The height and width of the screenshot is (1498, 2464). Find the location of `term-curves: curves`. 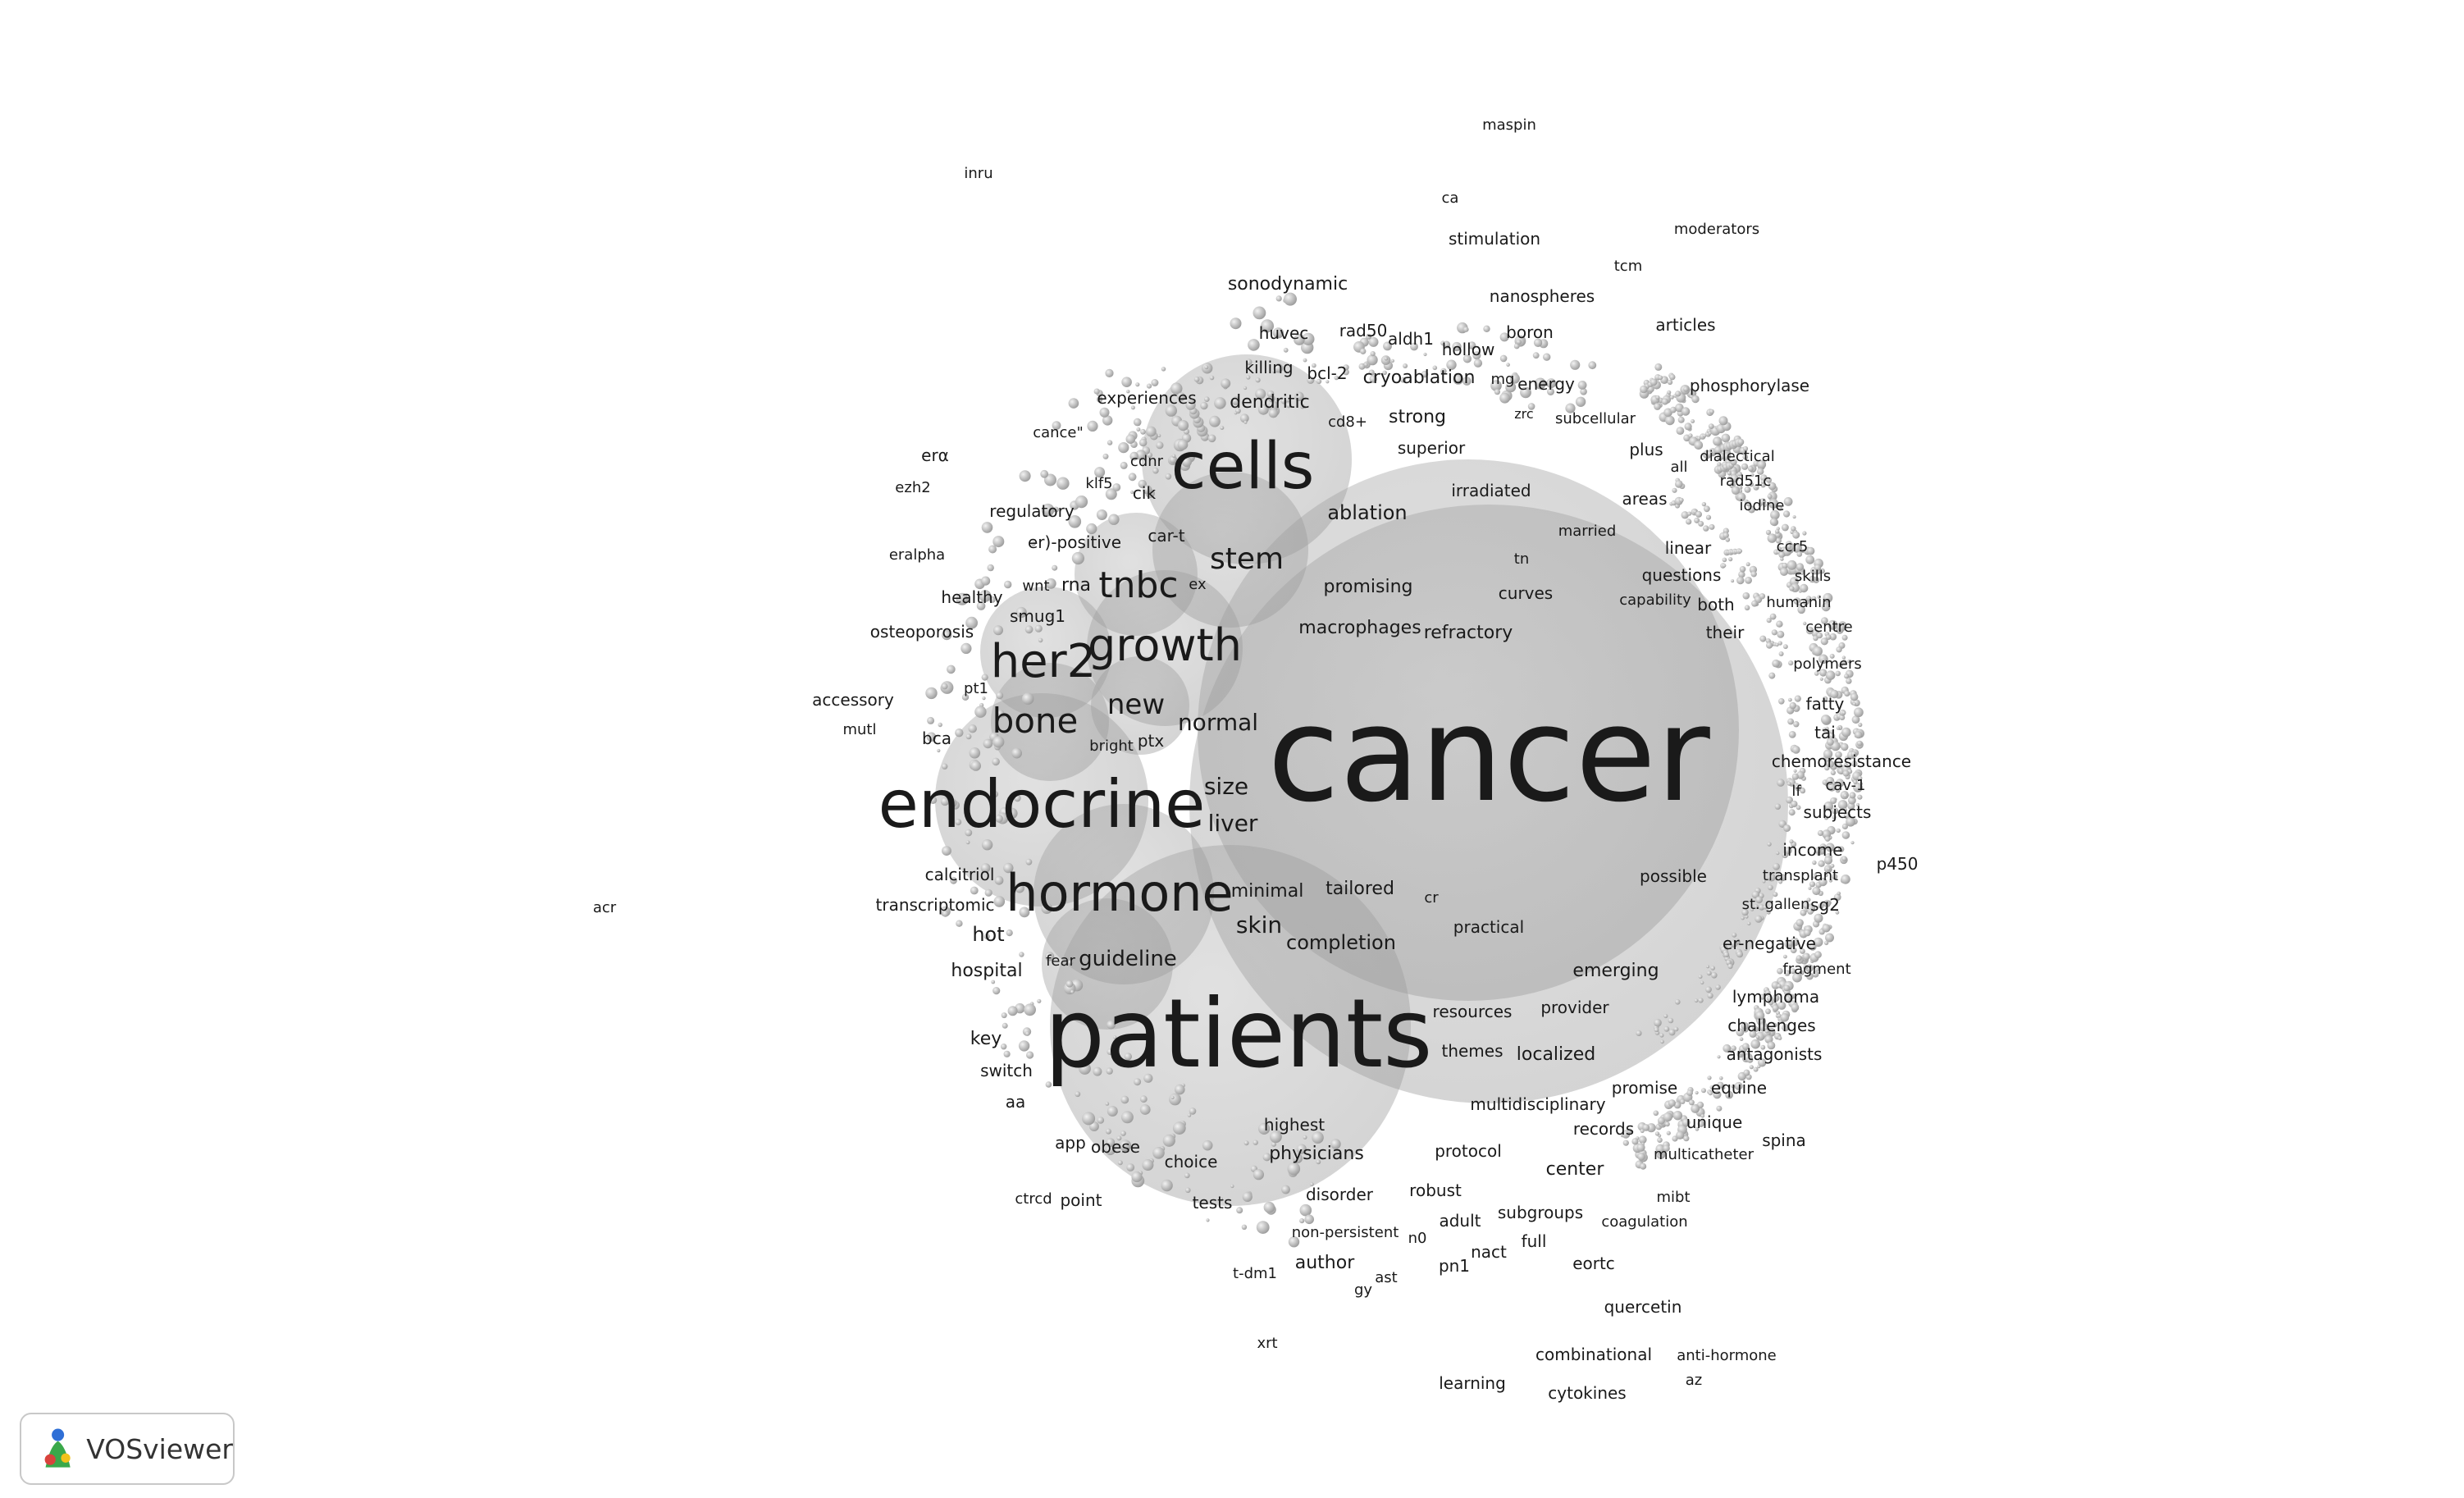

term-curves: curves is located at coordinates (1526, 593).